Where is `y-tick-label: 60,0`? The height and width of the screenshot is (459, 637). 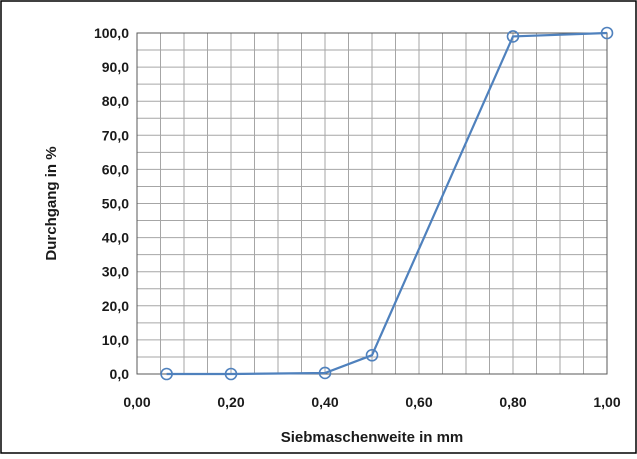
y-tick-label: 60,0 is located at coordinates (115, 169).